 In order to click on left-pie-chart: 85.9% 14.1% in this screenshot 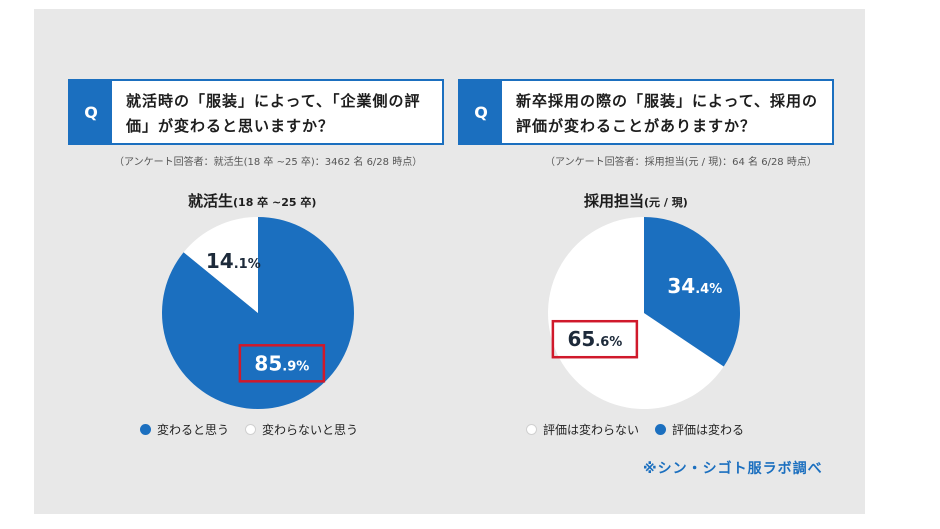, I will do `click(258, 313)`.